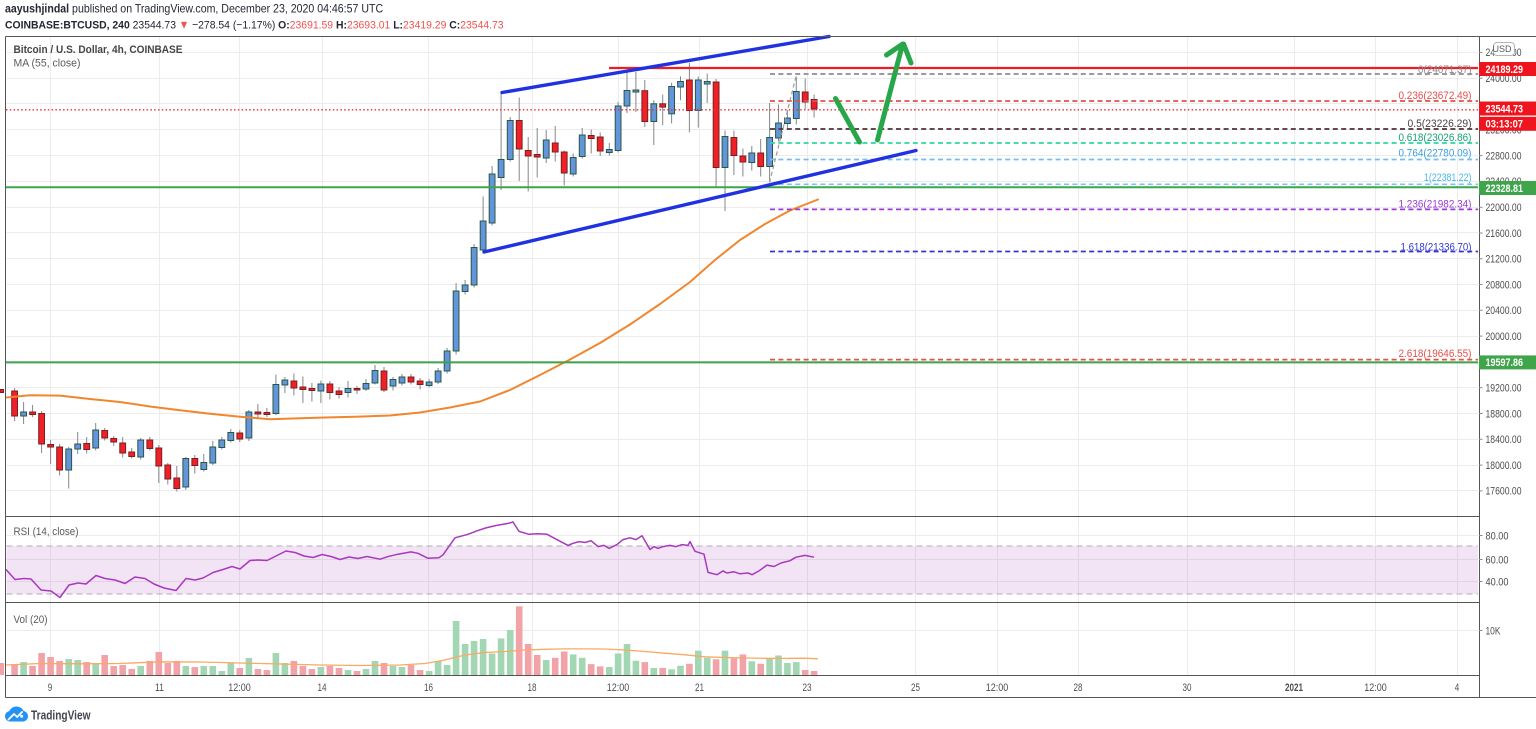 This screenshot has width=1536, height=729. I want to click on svg-text: 22800.00, so click(1504, 156).